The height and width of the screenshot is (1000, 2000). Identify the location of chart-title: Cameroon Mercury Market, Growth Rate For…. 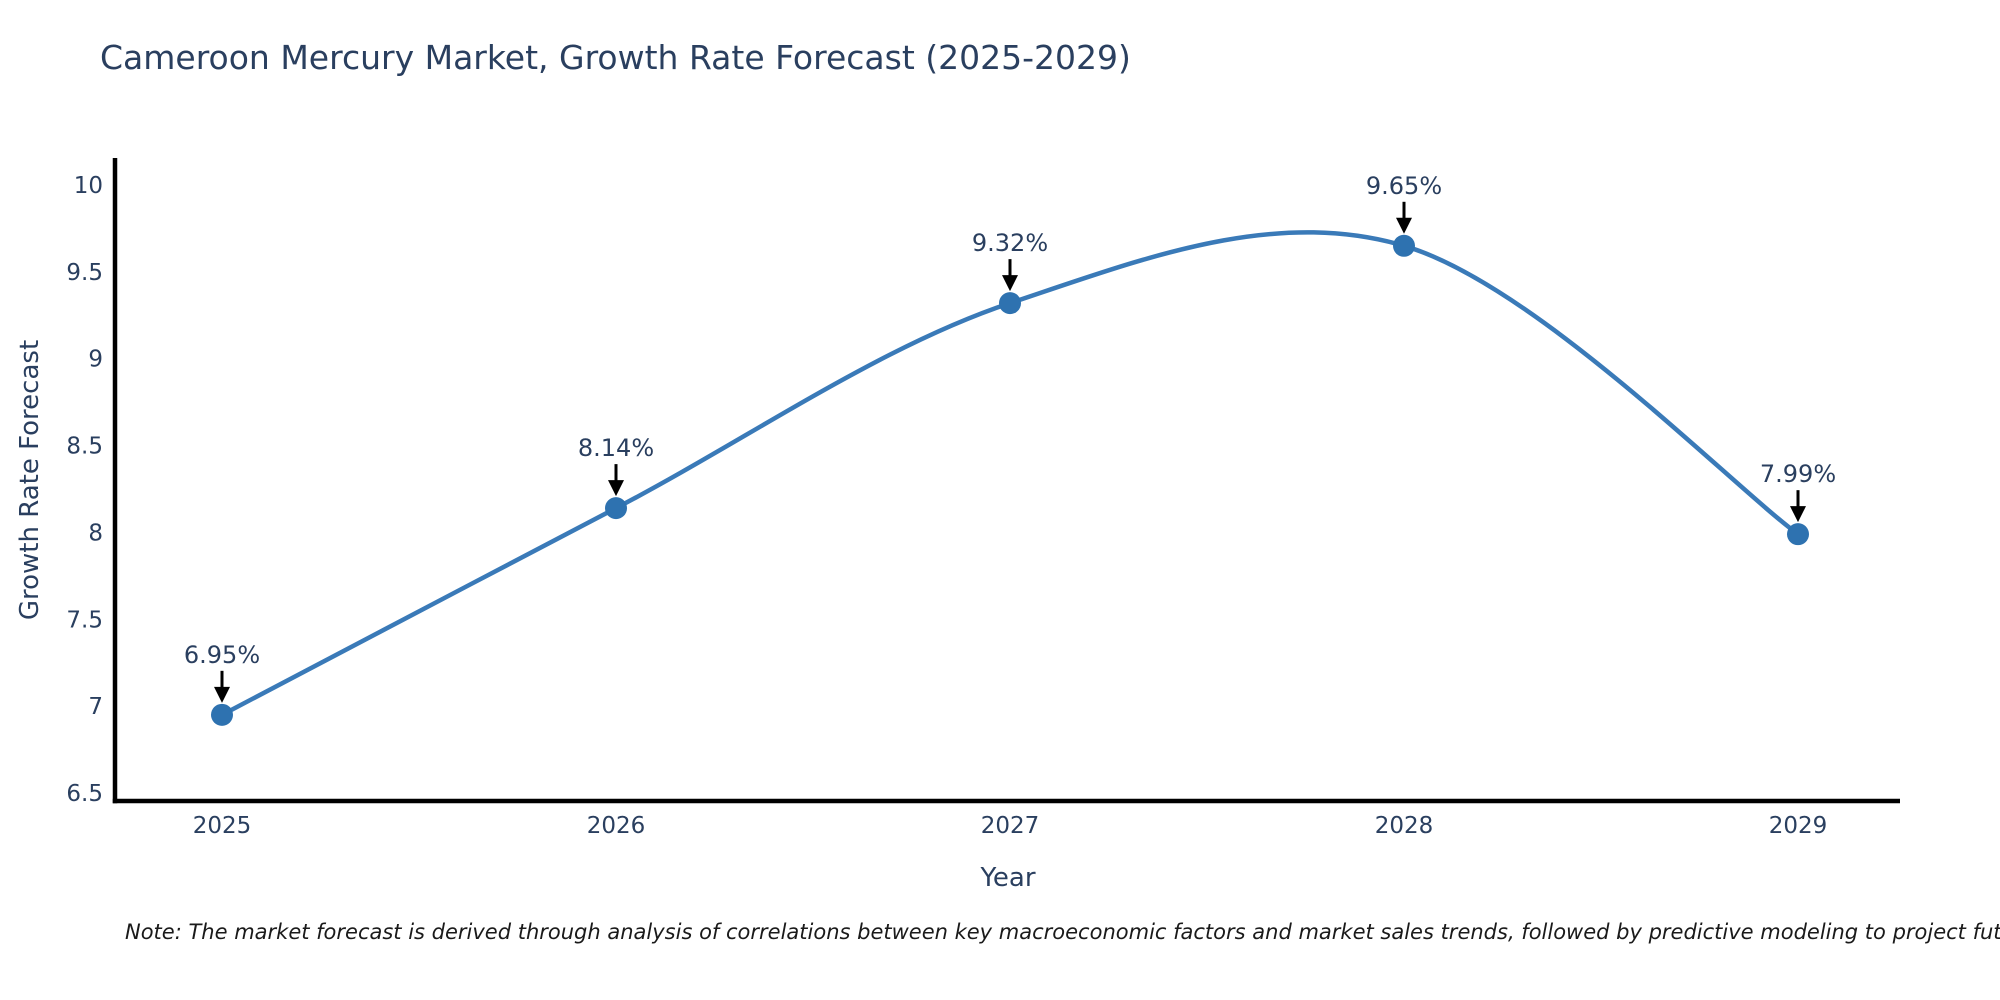
(615, 57).